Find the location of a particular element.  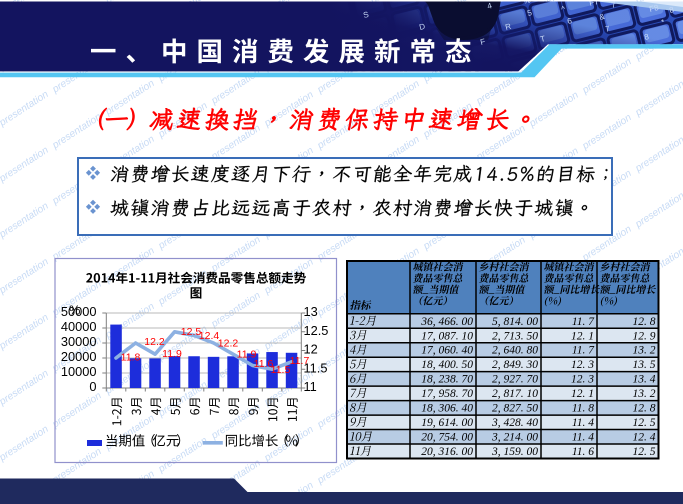

svg-text: 18, 400. 50 is located at coordinates (447, 365).